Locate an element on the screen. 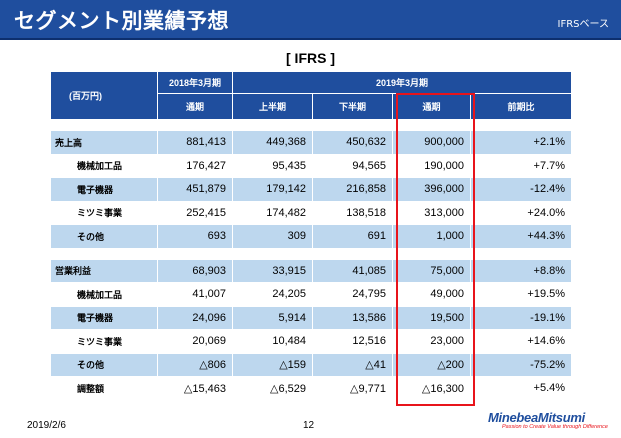 The width and height of the screenshot is (621, 438). cell-h2: 691 is located at coordinates (352, 236).